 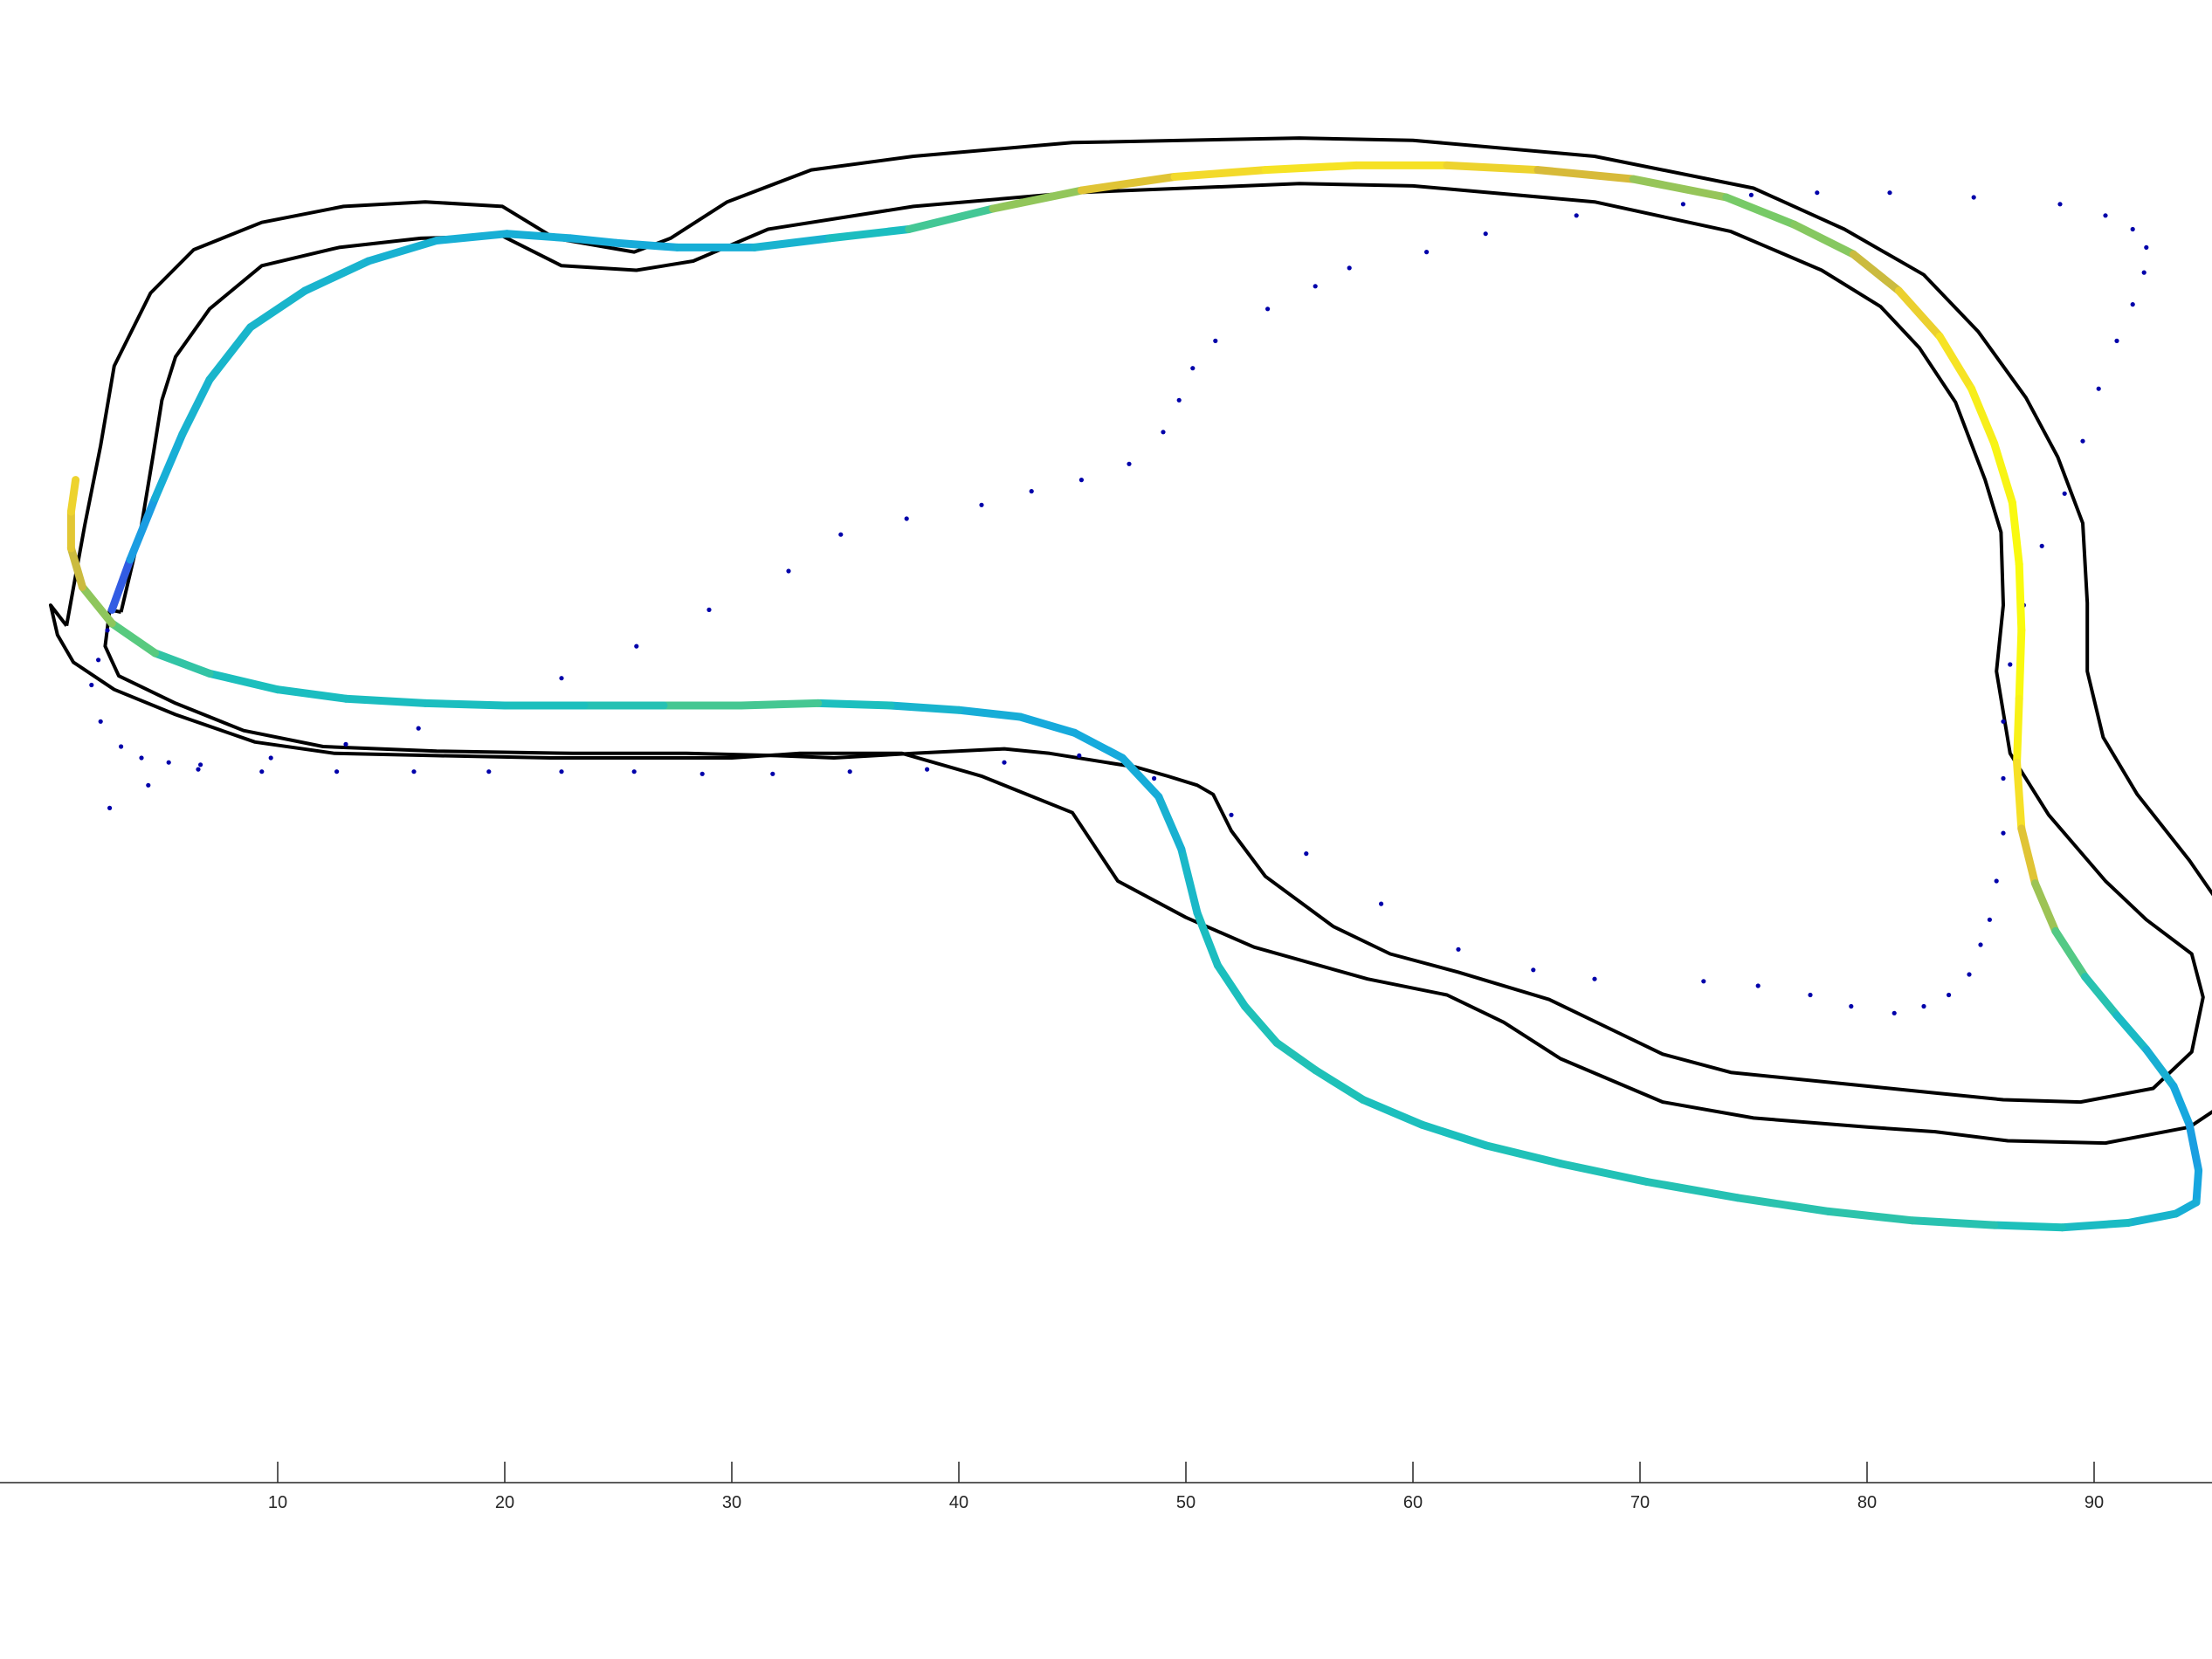 What do you see at coordinates (2094, 1502) in the screenshot?
I see `x-tick-label: 90` at bounding box center [2094, 1502].